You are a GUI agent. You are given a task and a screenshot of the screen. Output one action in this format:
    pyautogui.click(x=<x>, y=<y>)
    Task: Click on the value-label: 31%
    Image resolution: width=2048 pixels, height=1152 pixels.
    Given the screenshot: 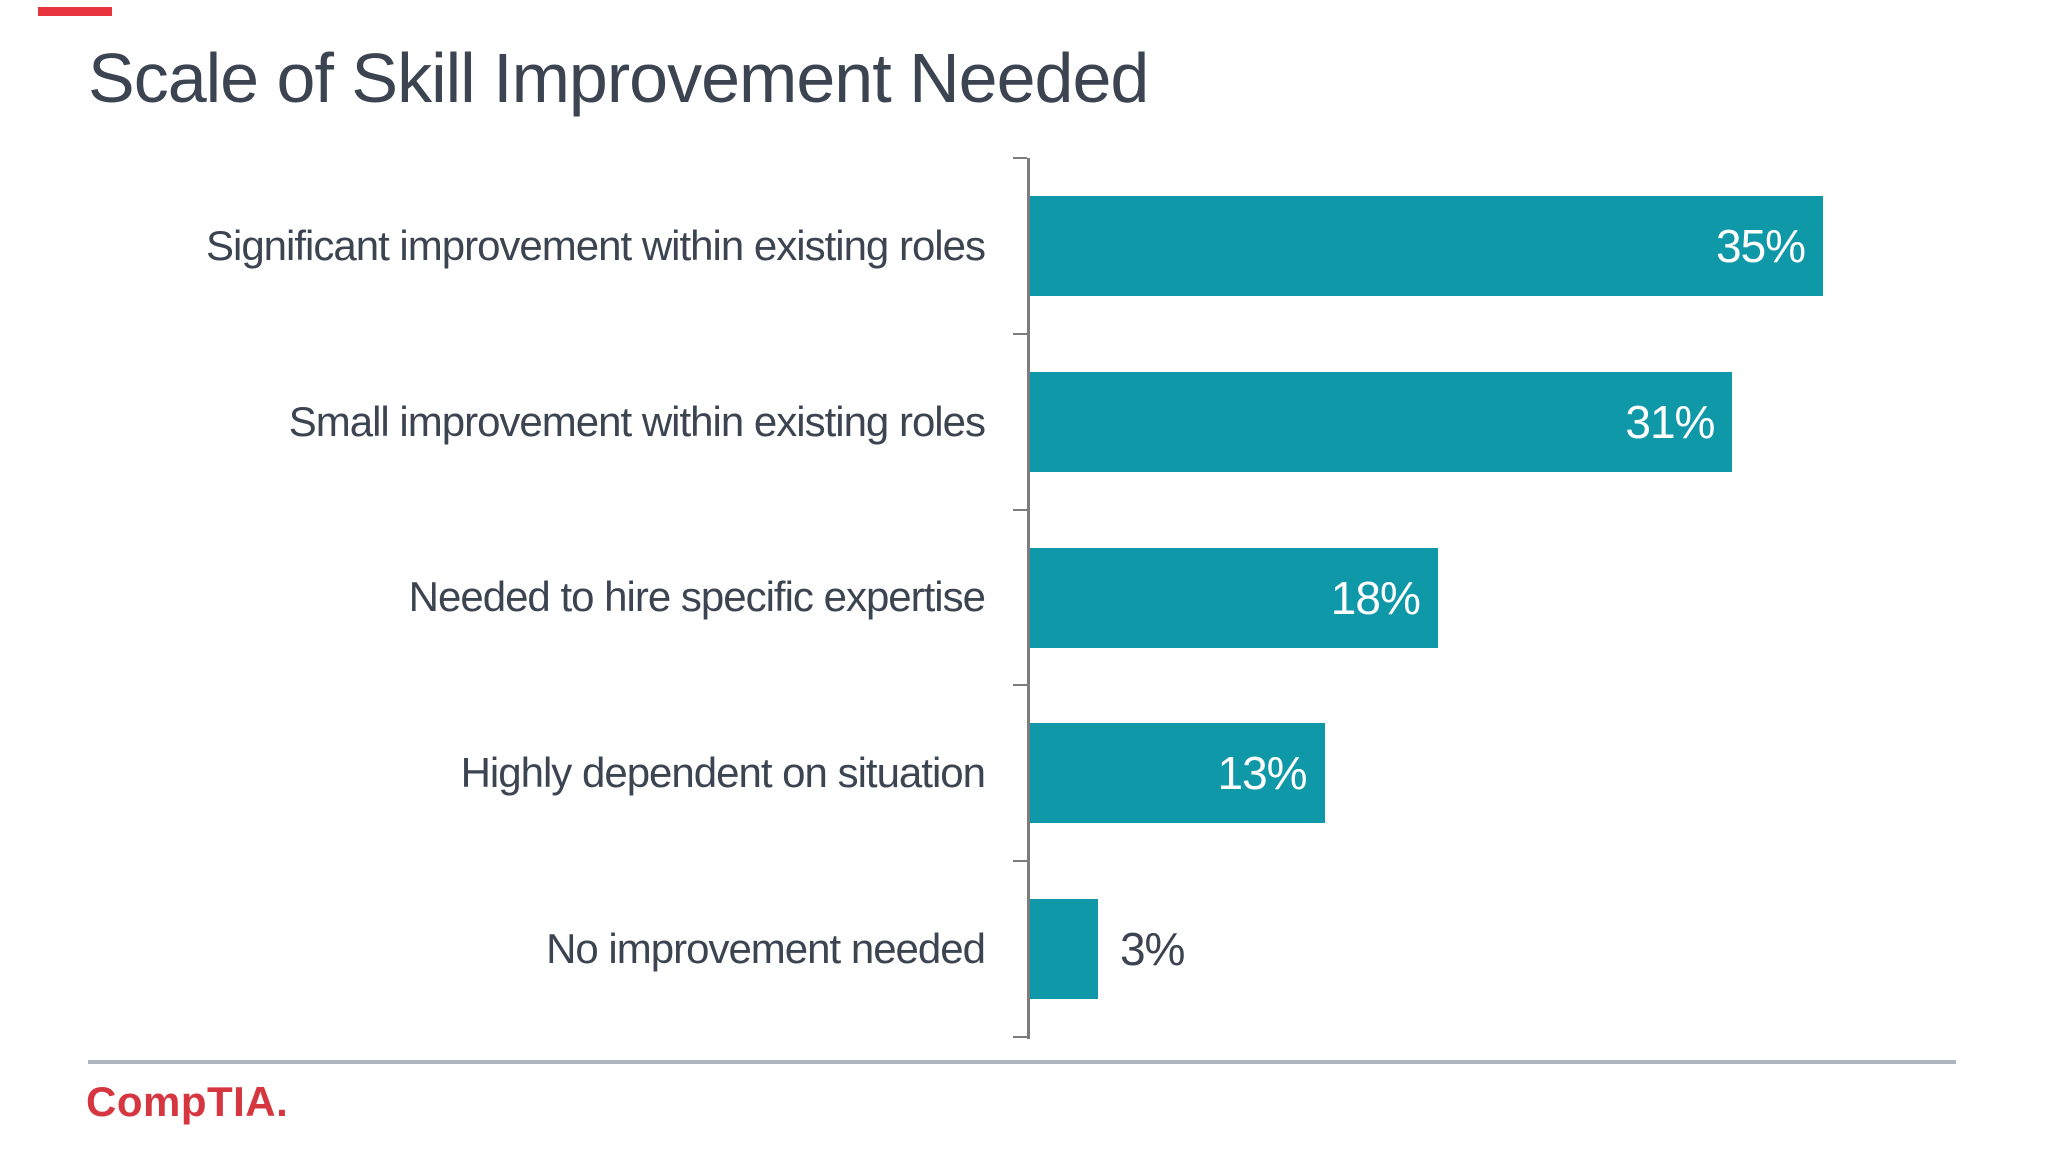 What is the action you would take?
    pyautogui.click(x=1670, y=421)
    